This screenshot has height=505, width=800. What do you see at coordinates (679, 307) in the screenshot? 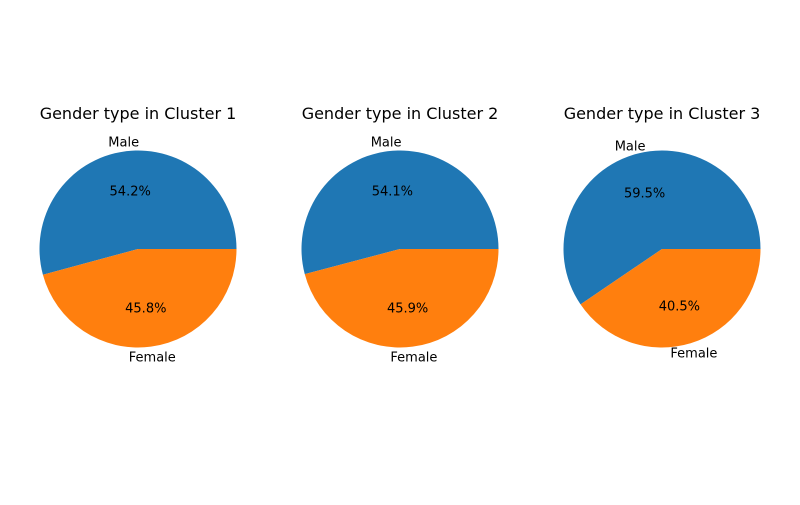
I see `slice-percent-female: 40.5%` at bounding box center [679, 307].